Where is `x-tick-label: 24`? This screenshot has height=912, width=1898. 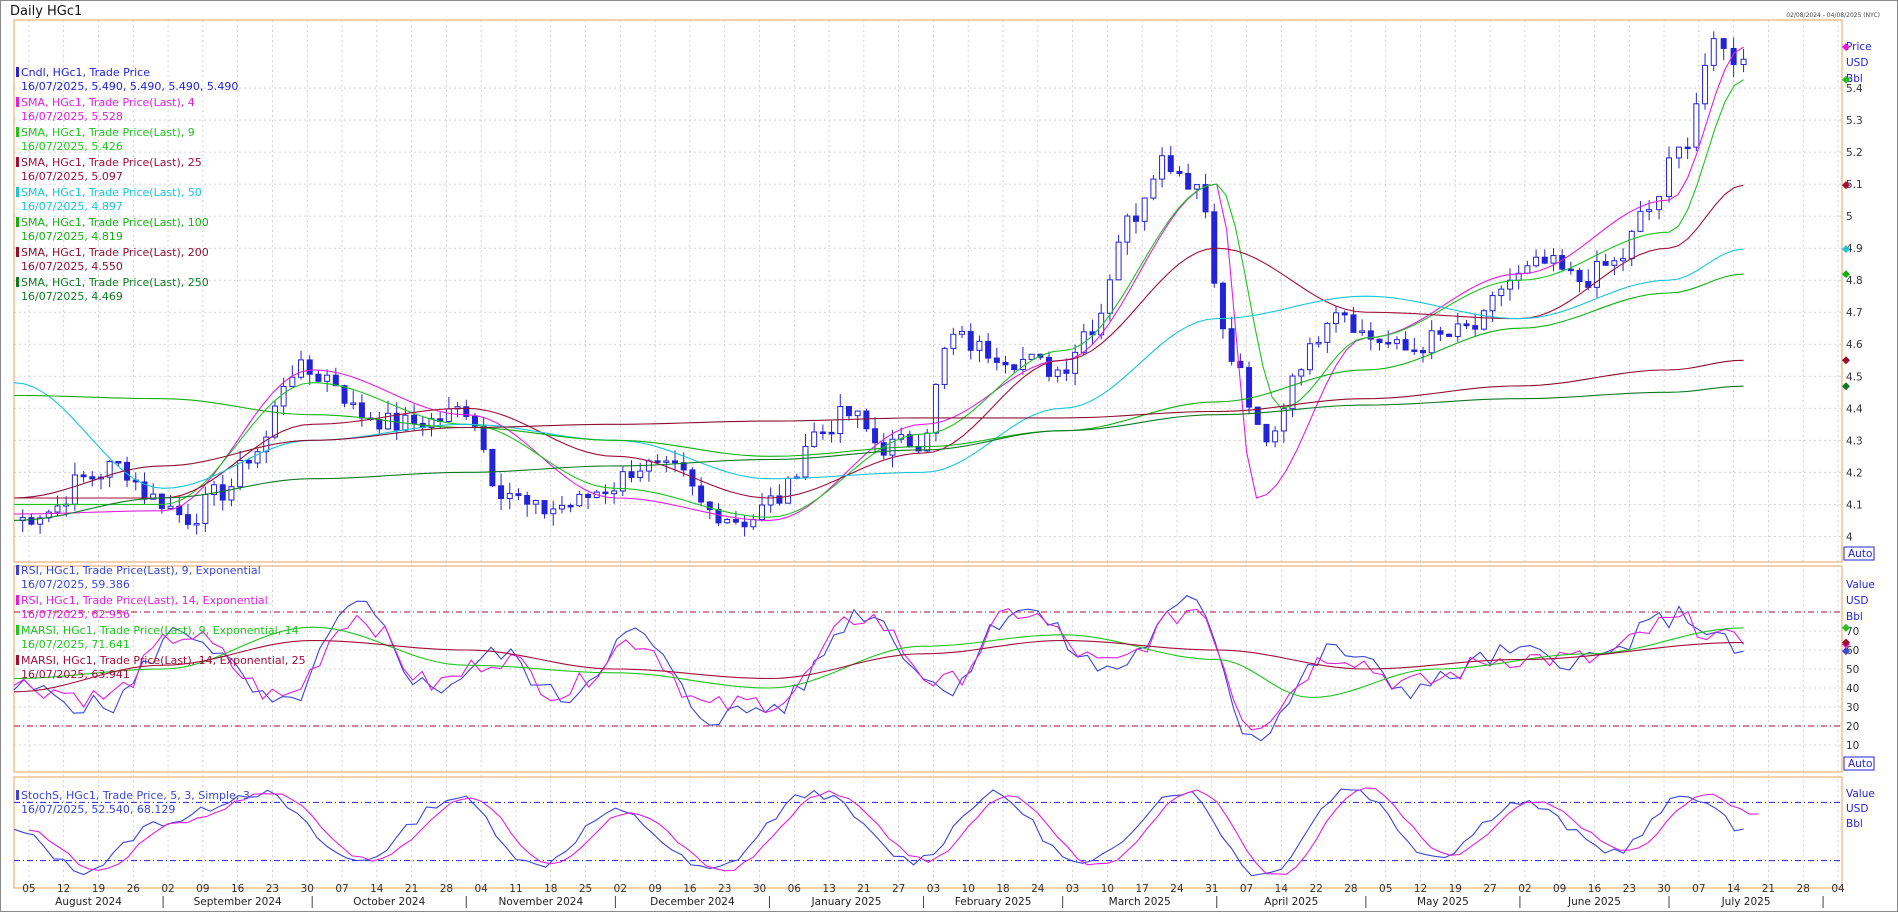
x-tick-label: 24 is located at coordinates (1177, 889).